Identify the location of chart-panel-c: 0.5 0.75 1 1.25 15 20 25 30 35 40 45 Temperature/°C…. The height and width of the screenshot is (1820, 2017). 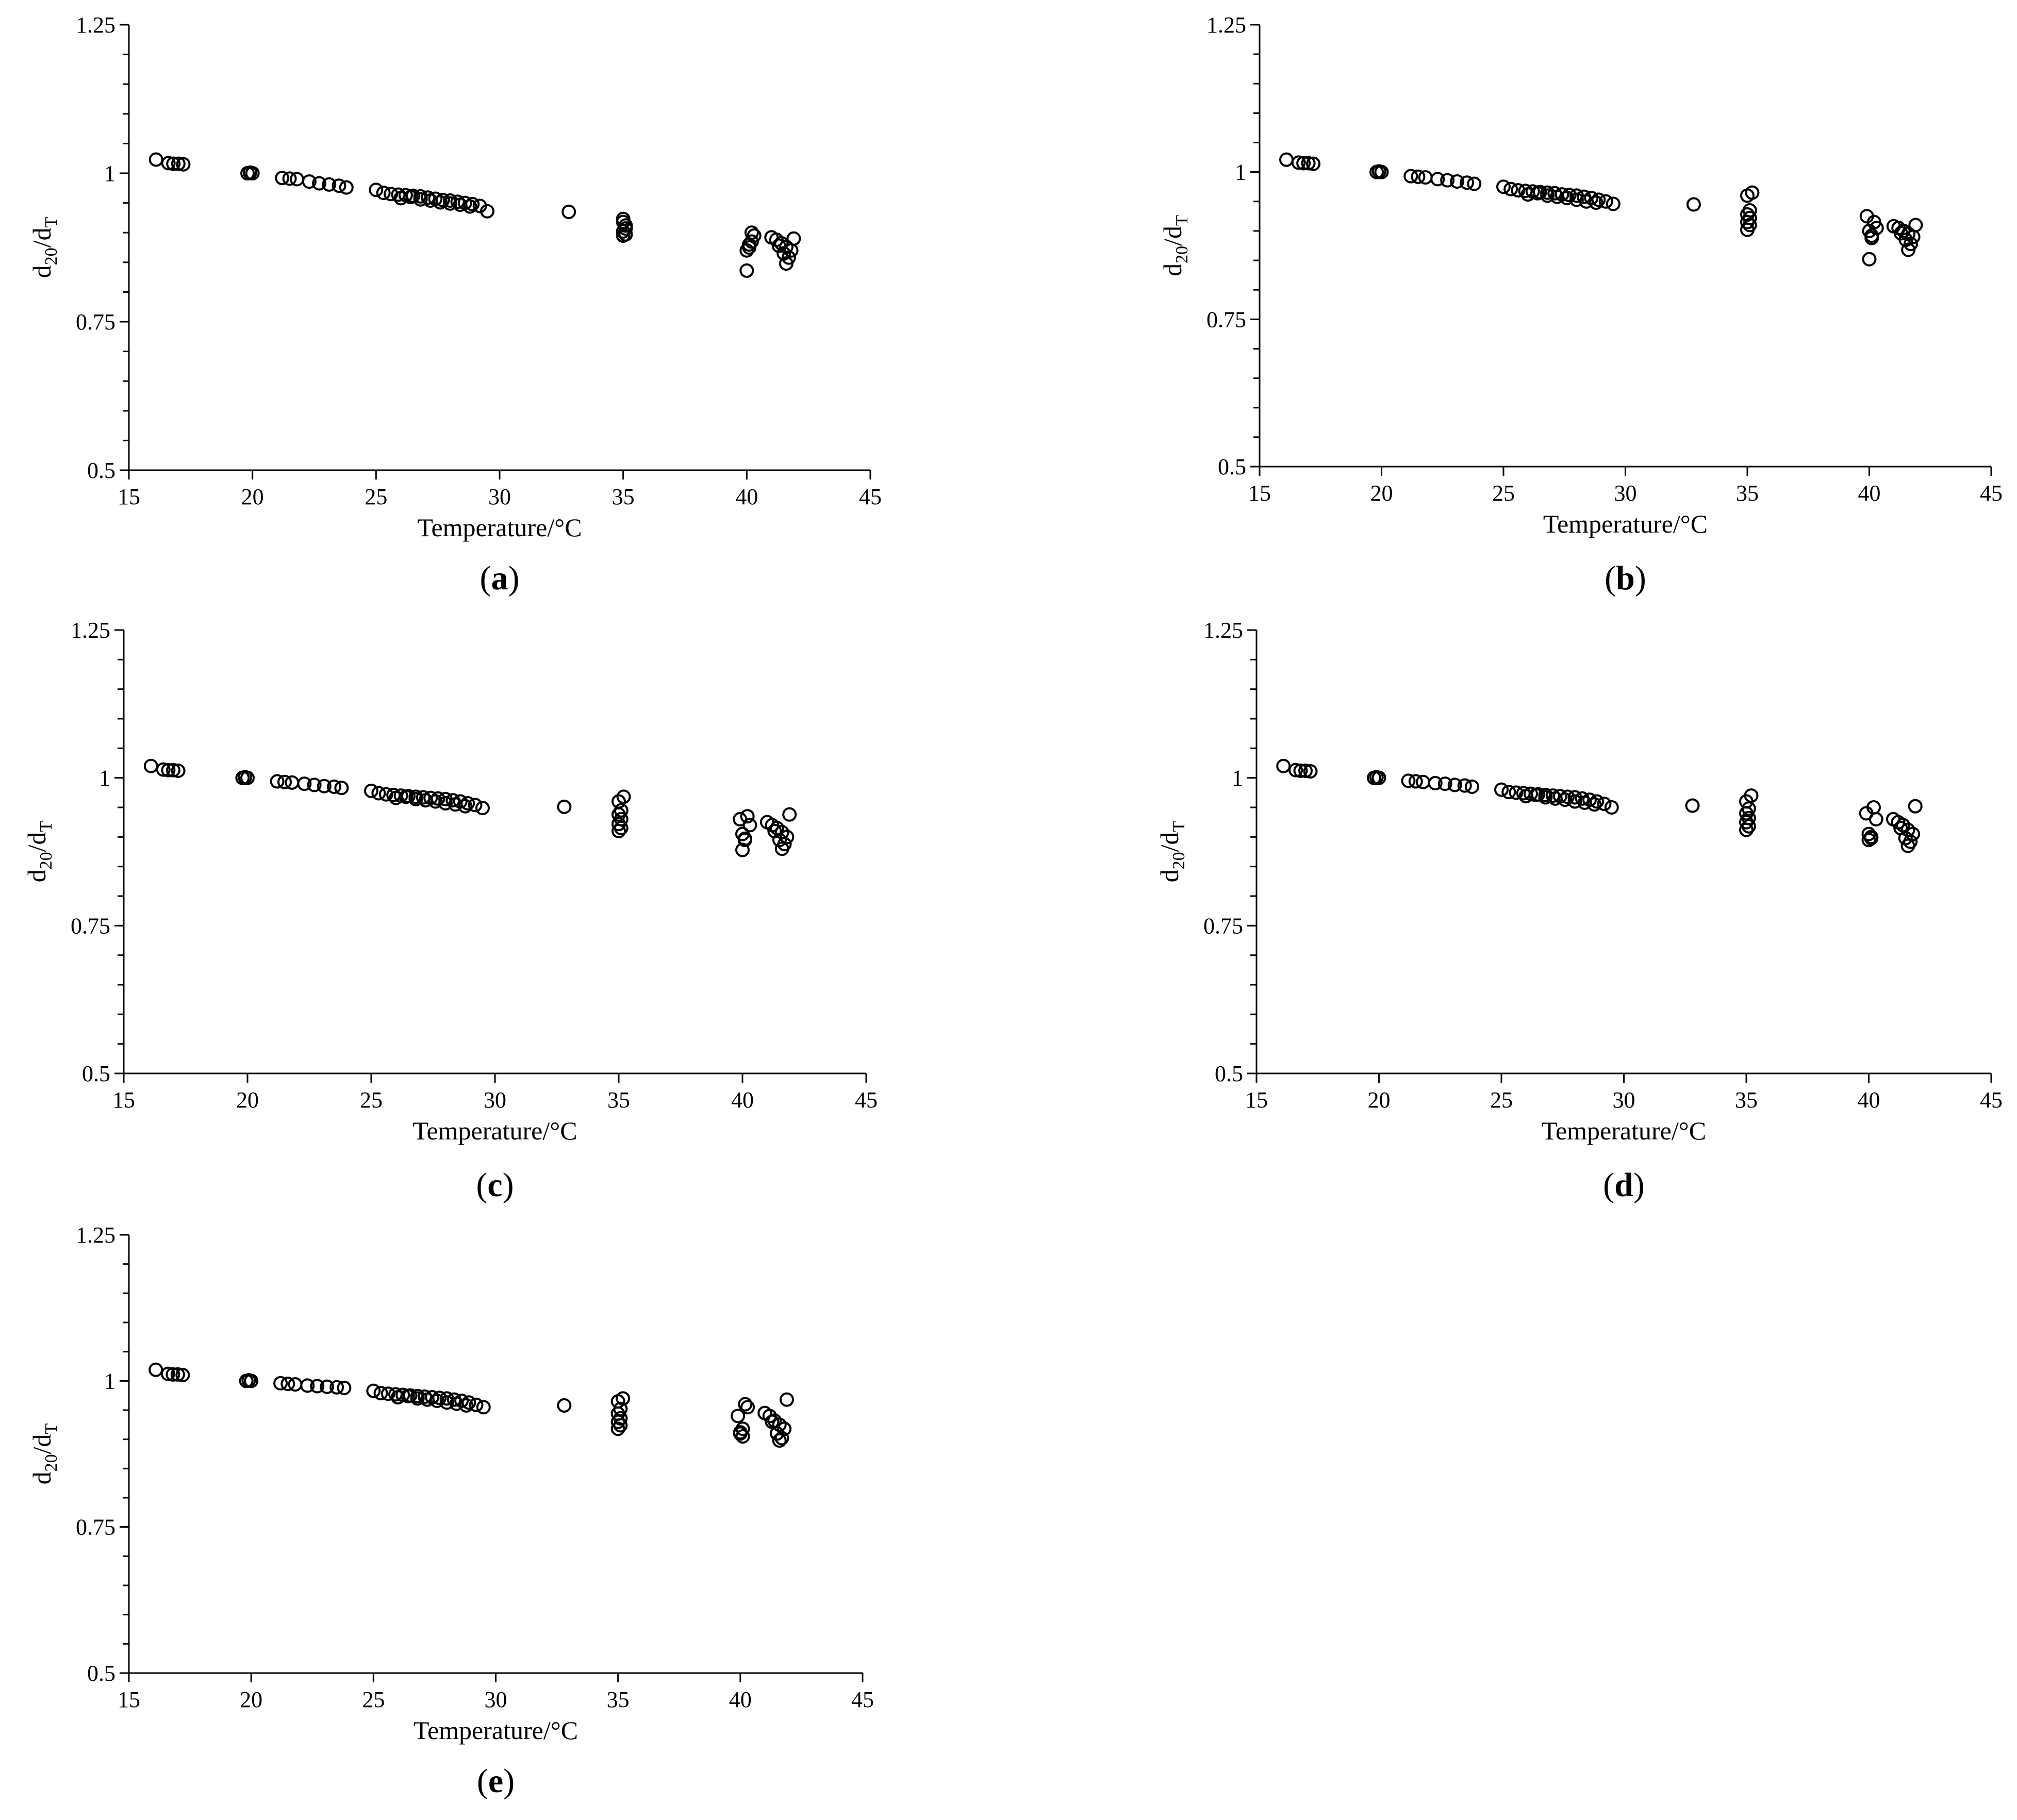
(450, 911).